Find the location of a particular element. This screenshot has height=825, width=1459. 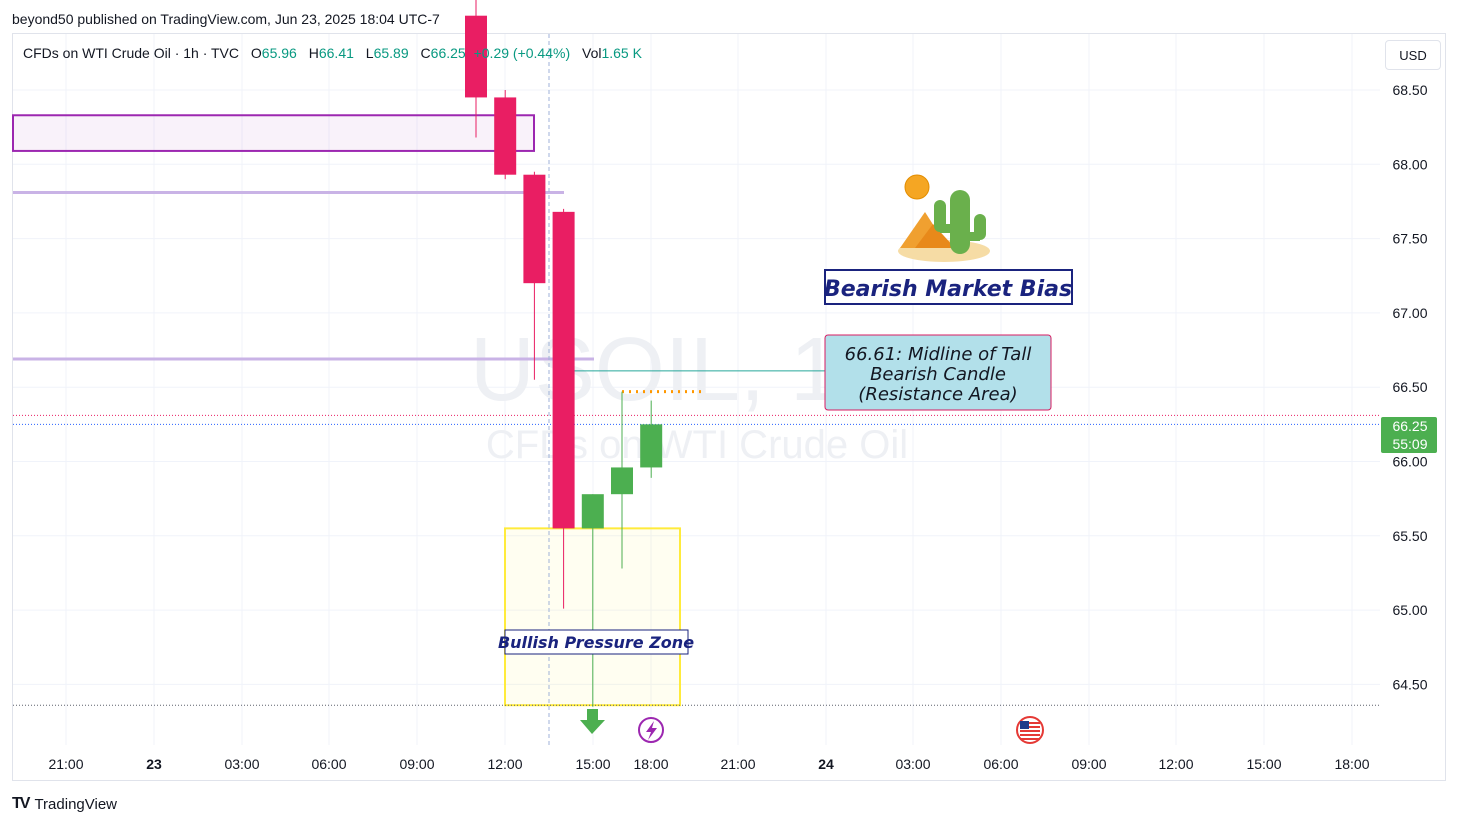

symbol-line: CFDs on WTI Crude Oil · 1h · TVC is located at coordinates (131, 53).